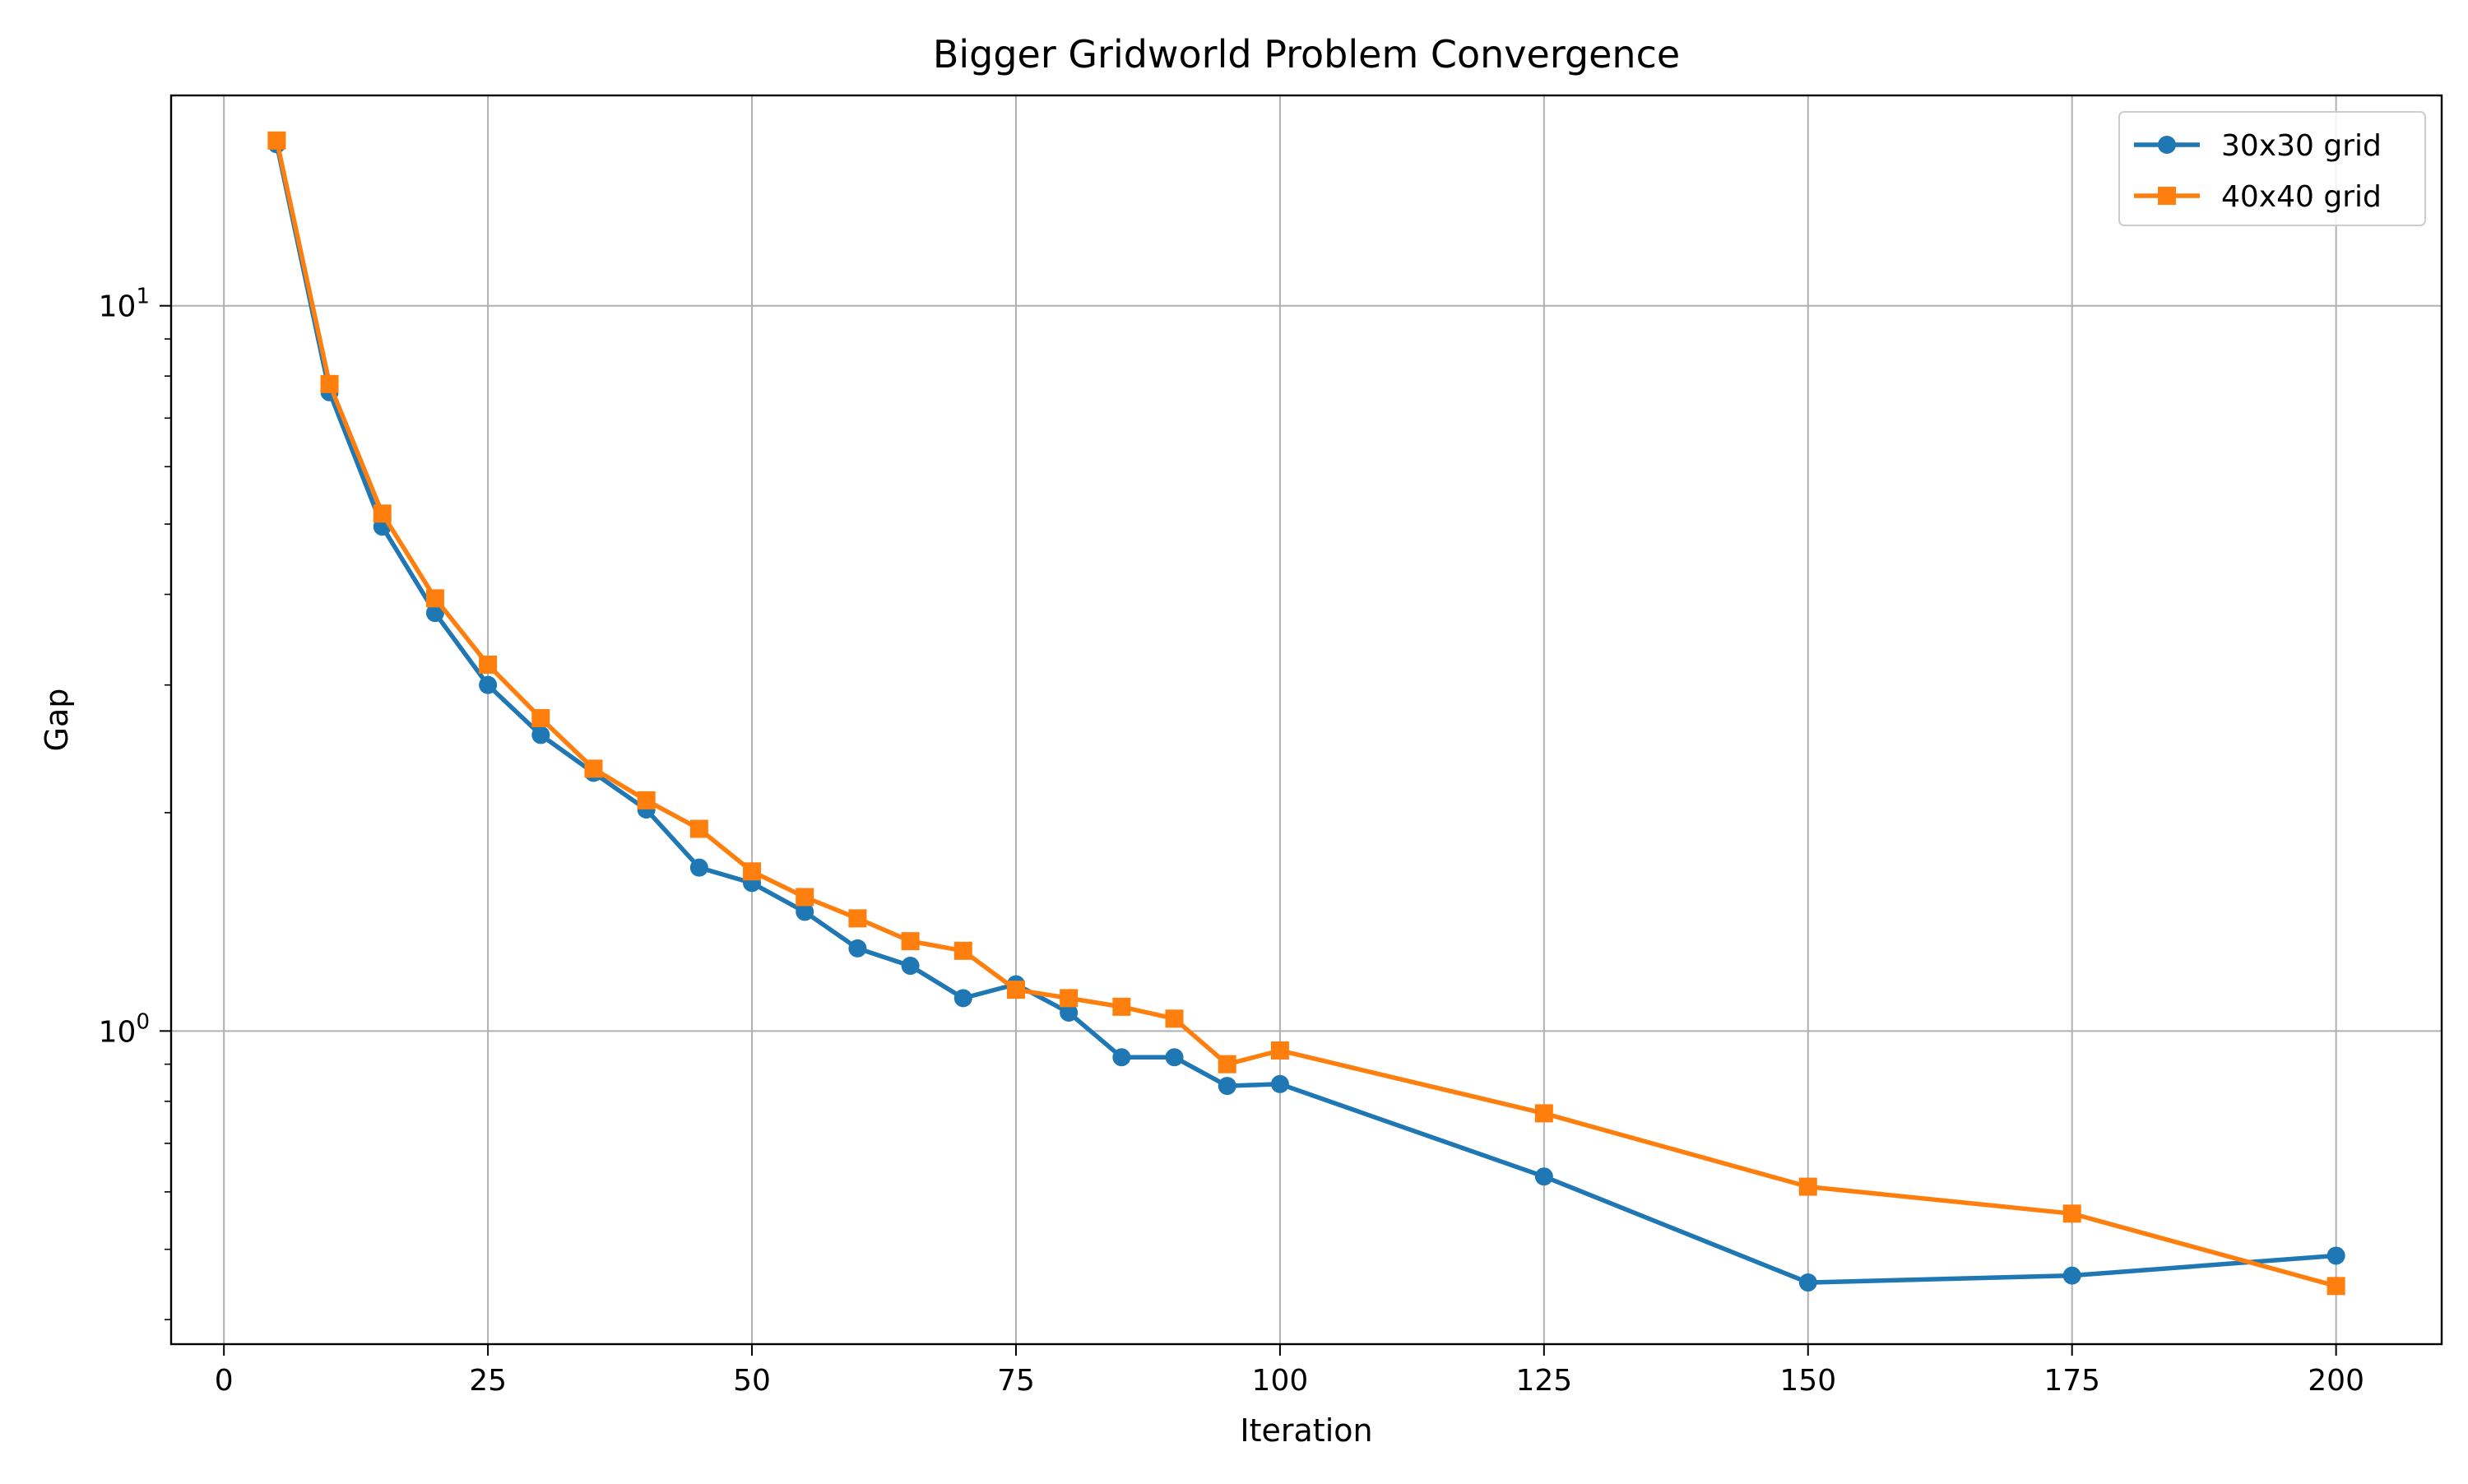 This screenshot has height=1484, width=2468. I want to click on x-tick-label: 0, so click(224, 1381).